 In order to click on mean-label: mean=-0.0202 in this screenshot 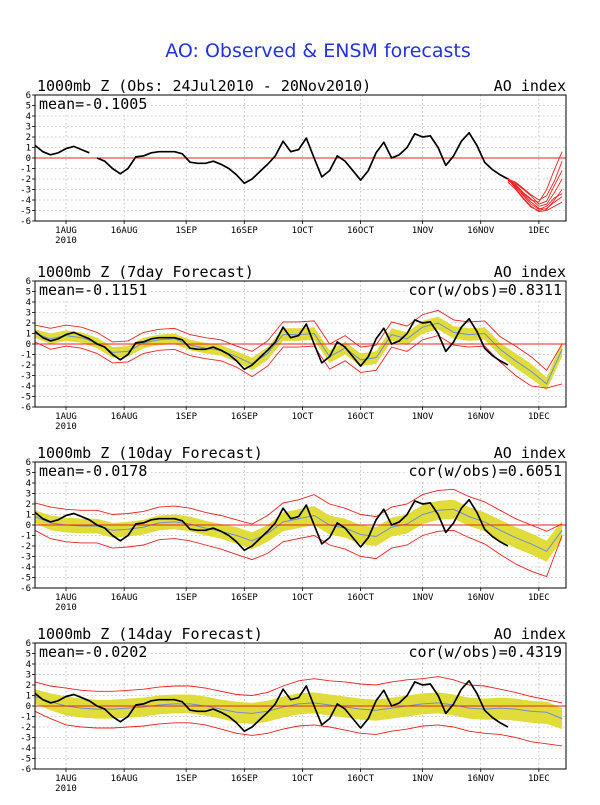, I will do `click(93, 652)`.